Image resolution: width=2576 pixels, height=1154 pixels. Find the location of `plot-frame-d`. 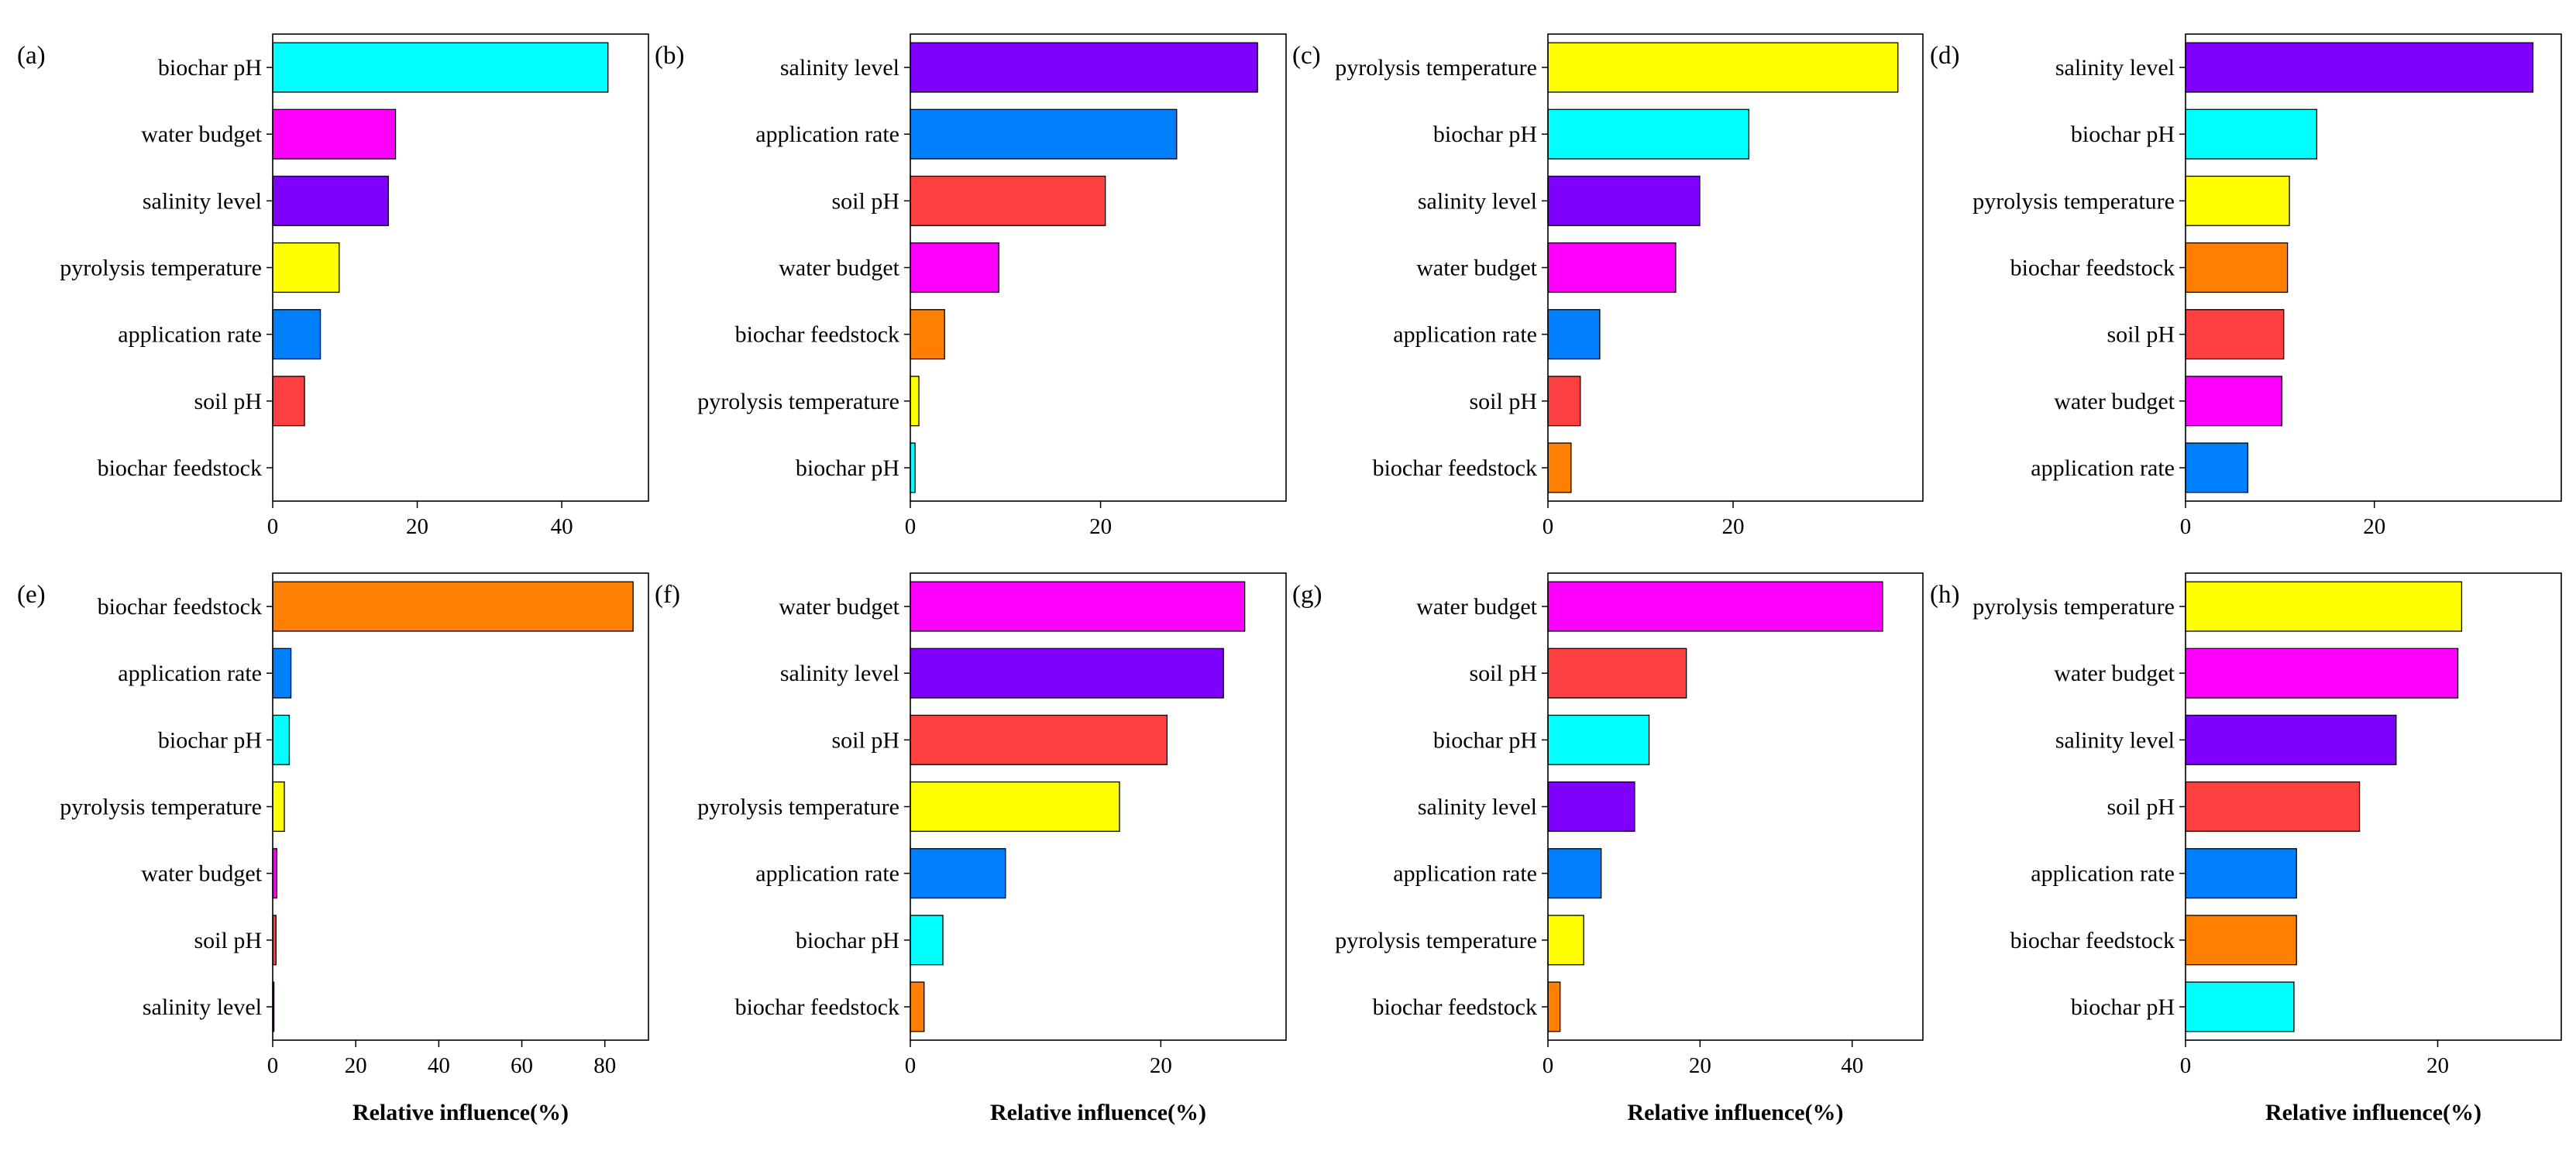

plot-frame-d is located at coordinates (2373, 267).